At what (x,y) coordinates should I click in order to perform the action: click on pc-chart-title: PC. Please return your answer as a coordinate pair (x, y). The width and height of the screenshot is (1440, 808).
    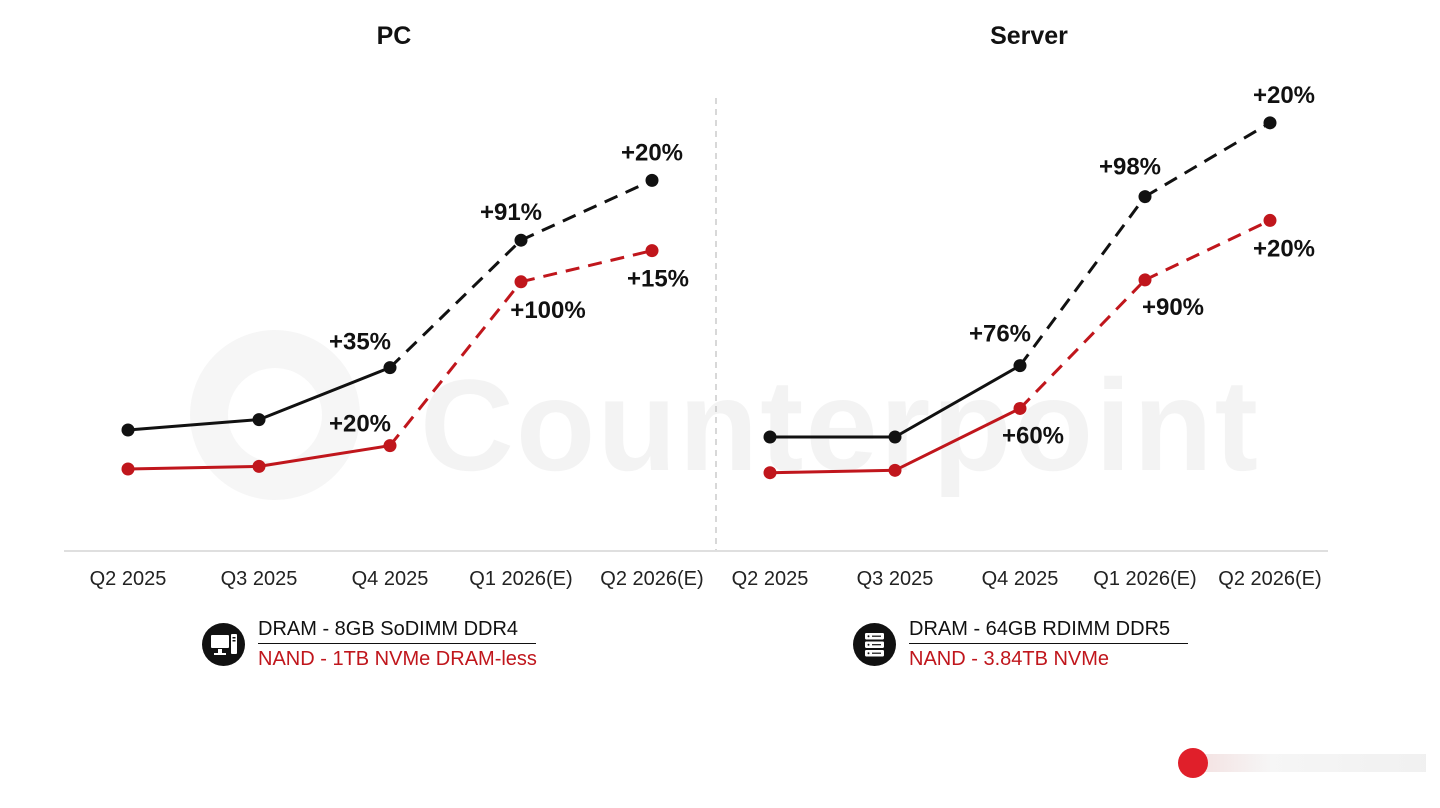
    Looking at the image, I should click on (394, 36).